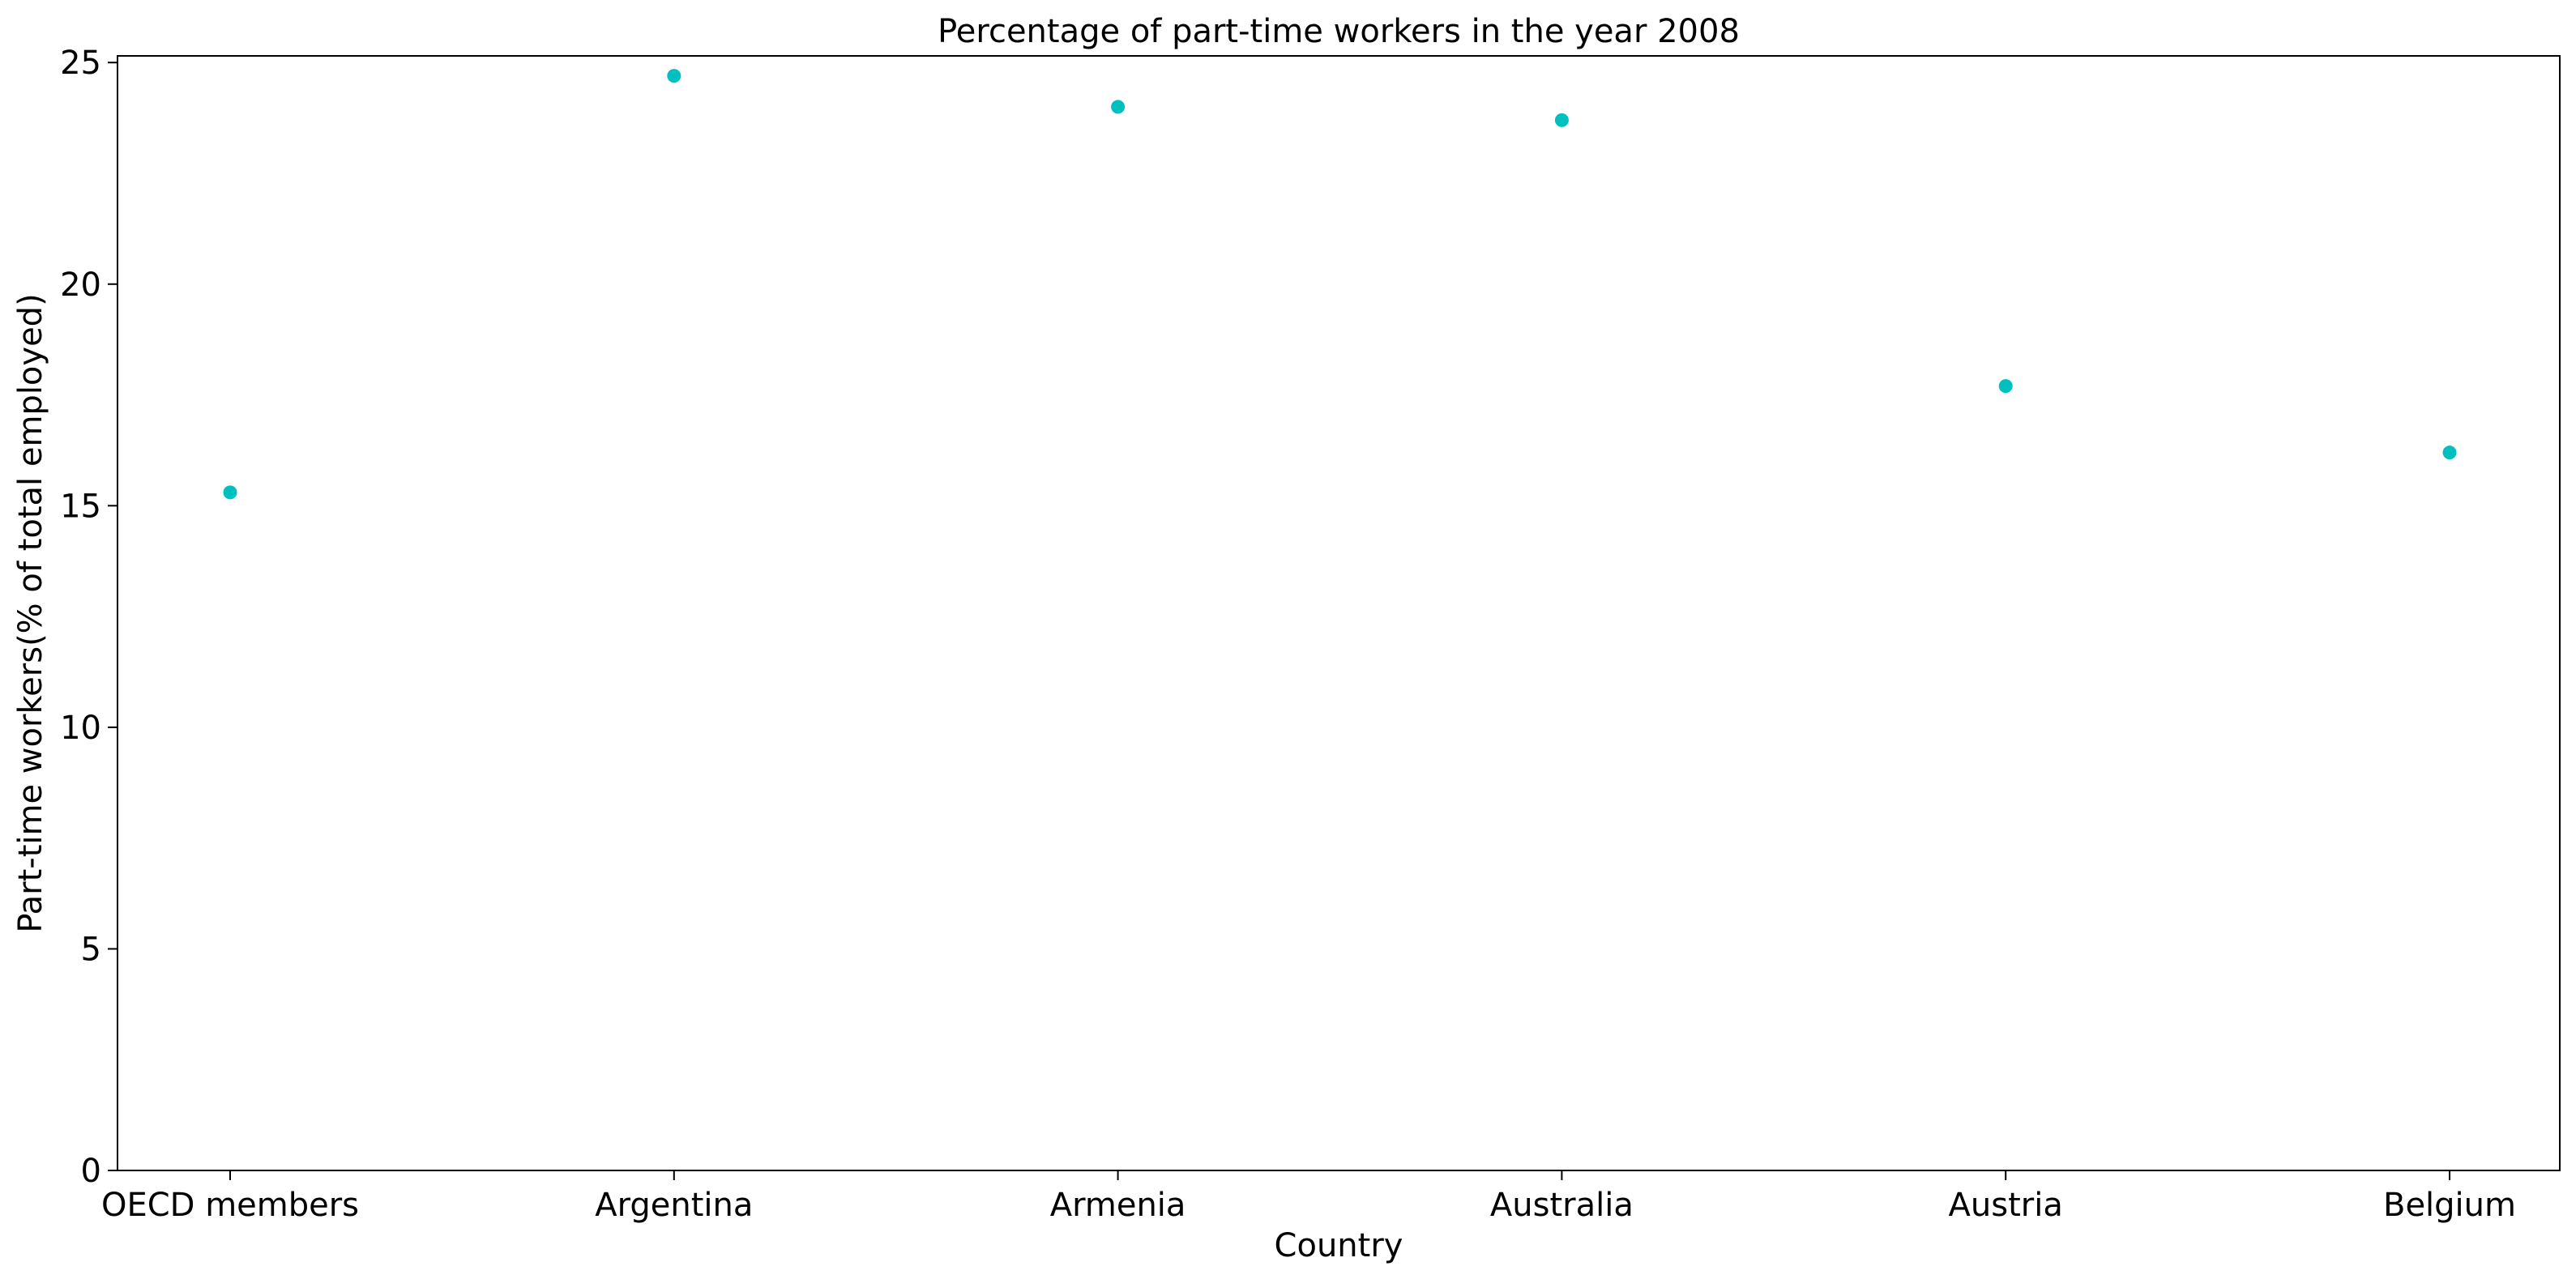 The image size is (2576, 1279). I want to click on x-tick-label: Belgium, so click(2449, 1205).